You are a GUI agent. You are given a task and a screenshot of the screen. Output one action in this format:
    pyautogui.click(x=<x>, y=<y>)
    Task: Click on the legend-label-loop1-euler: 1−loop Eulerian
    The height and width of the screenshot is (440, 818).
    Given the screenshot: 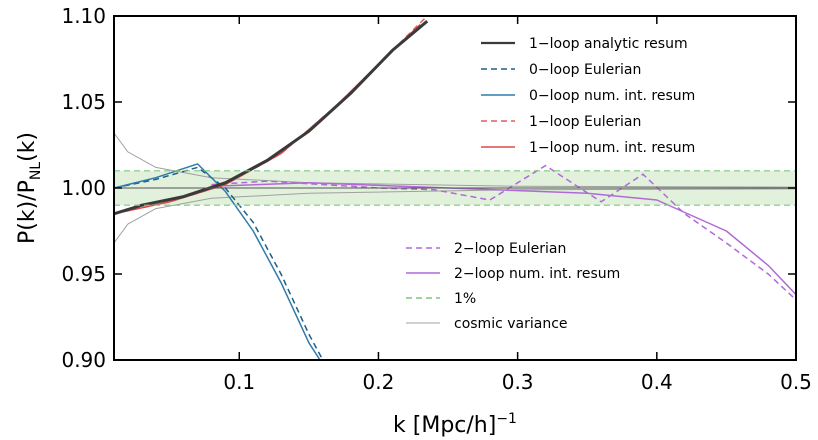 What is the action you would take?
    pyautogui.click(x=585, y=122)
    